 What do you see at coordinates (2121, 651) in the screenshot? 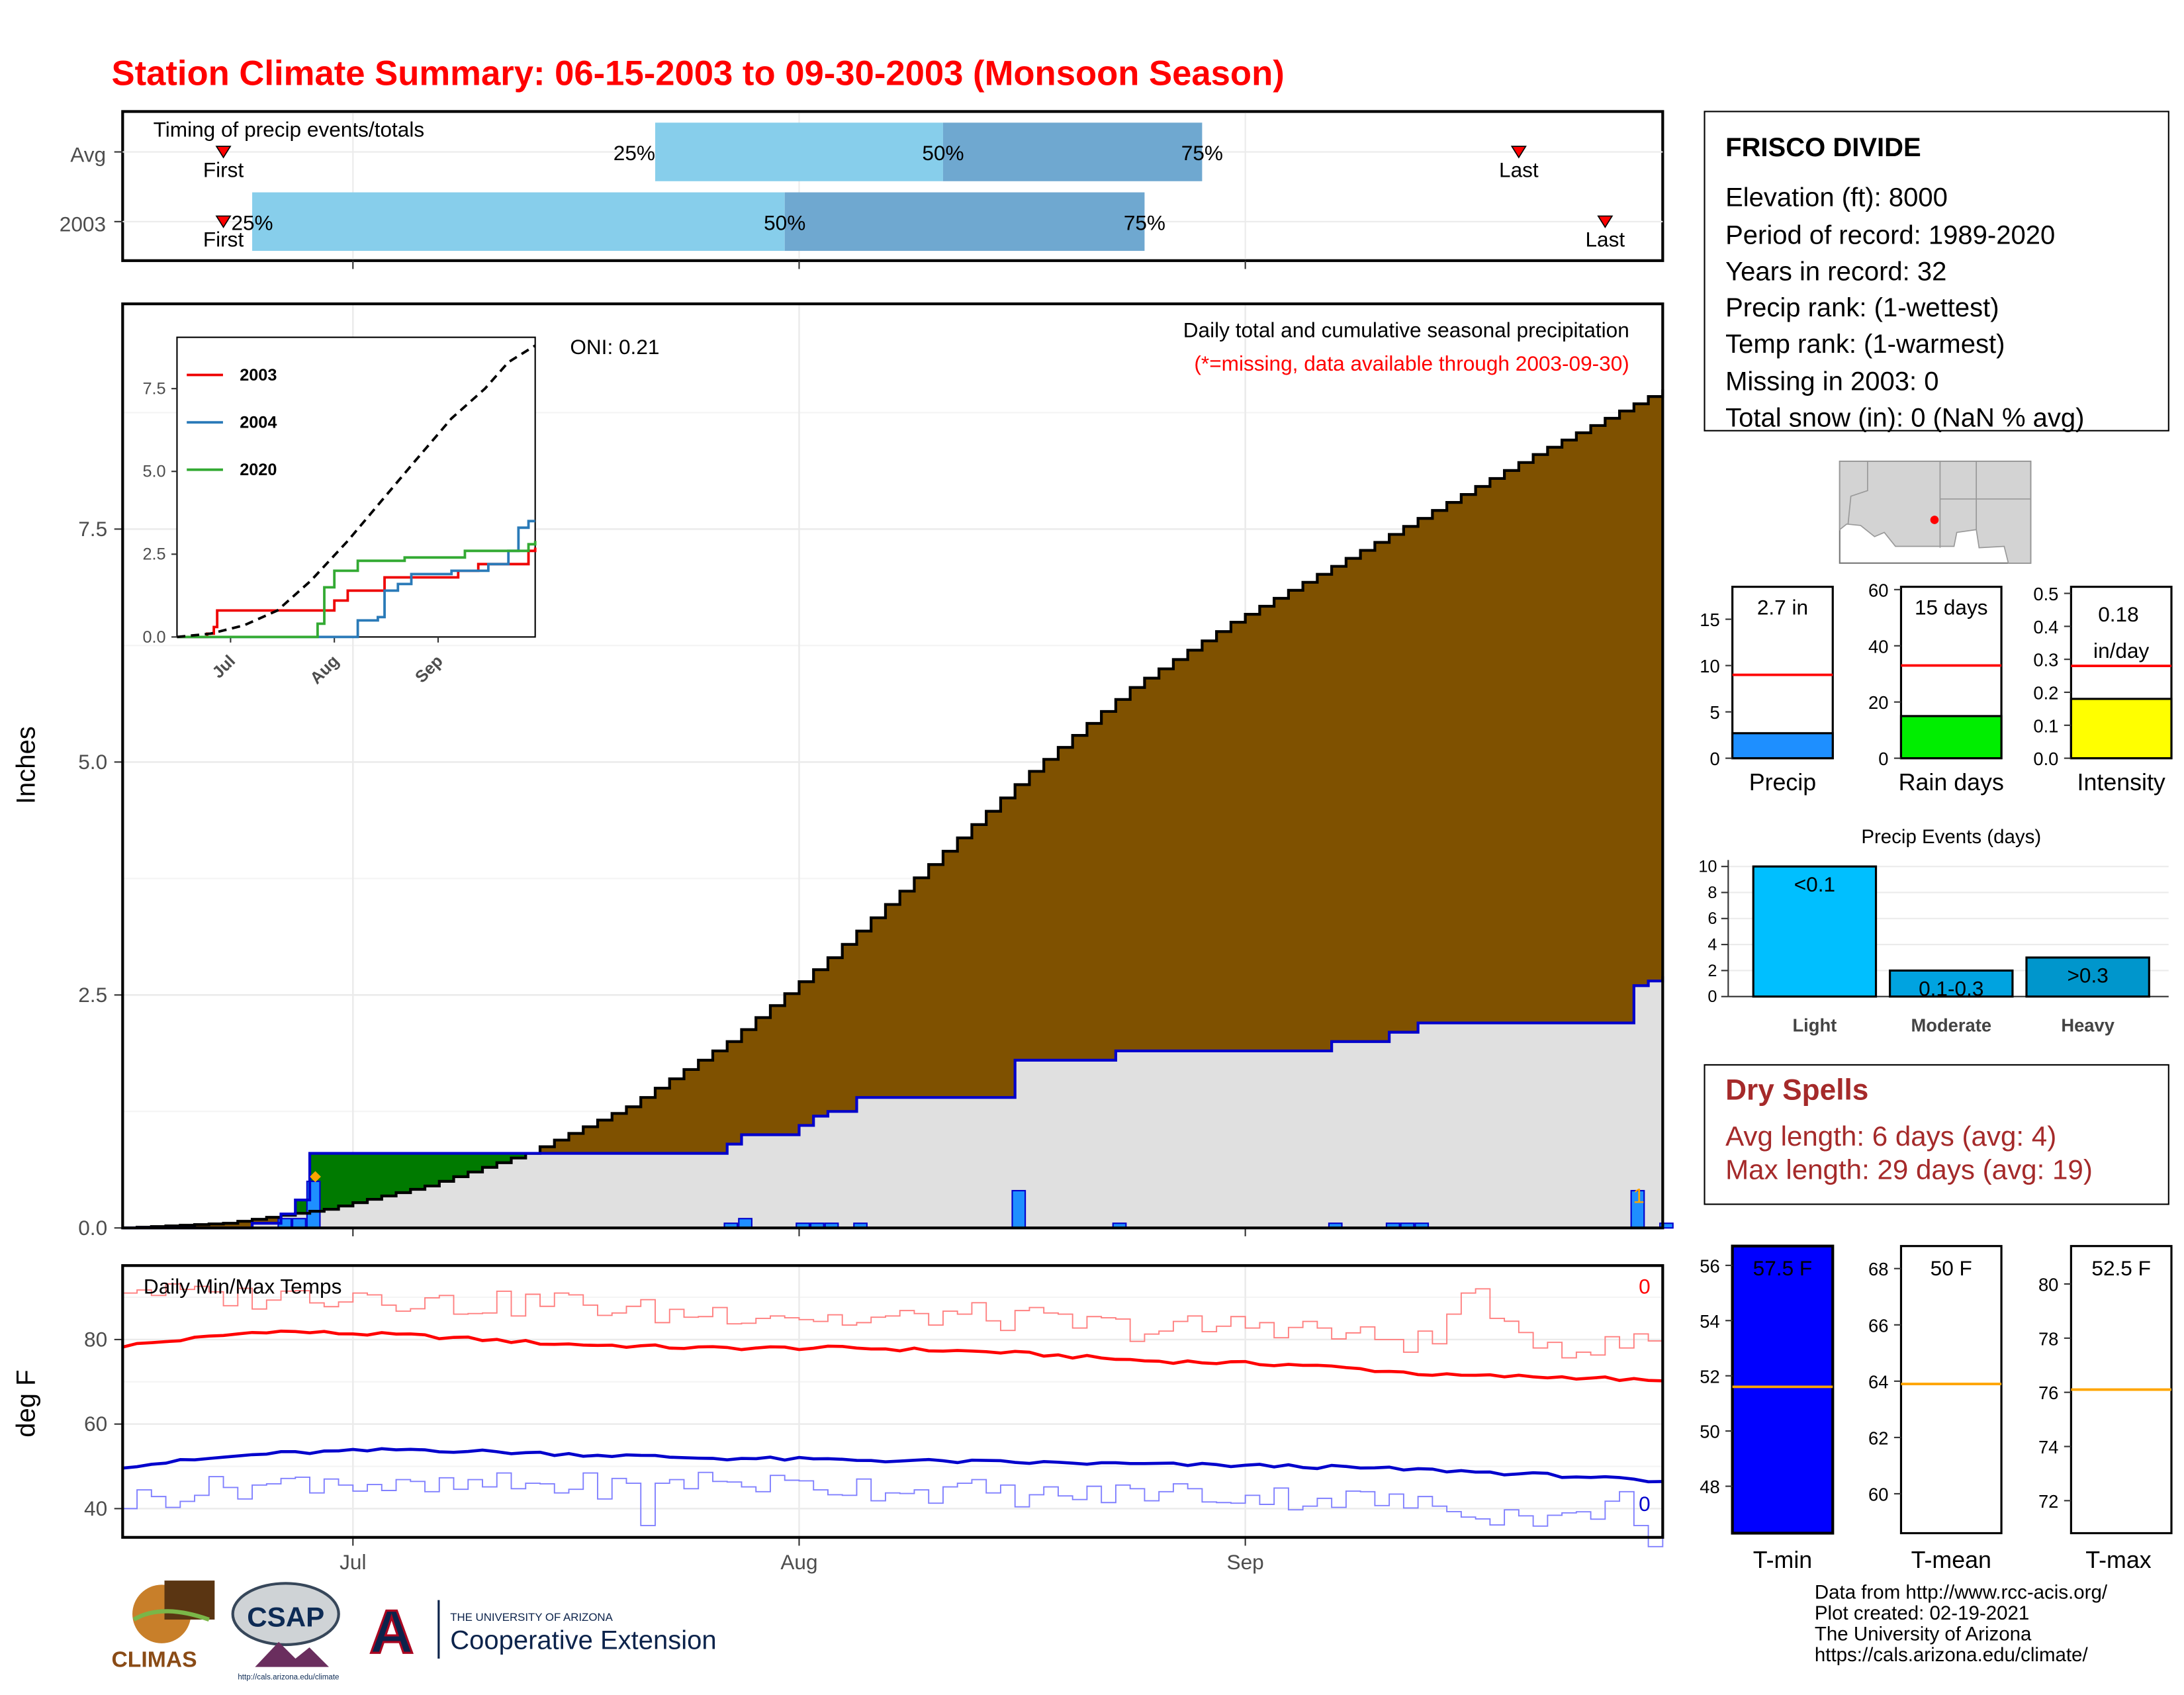
I see `intensity-unit: in/day` at bounding box center [2121, 651].